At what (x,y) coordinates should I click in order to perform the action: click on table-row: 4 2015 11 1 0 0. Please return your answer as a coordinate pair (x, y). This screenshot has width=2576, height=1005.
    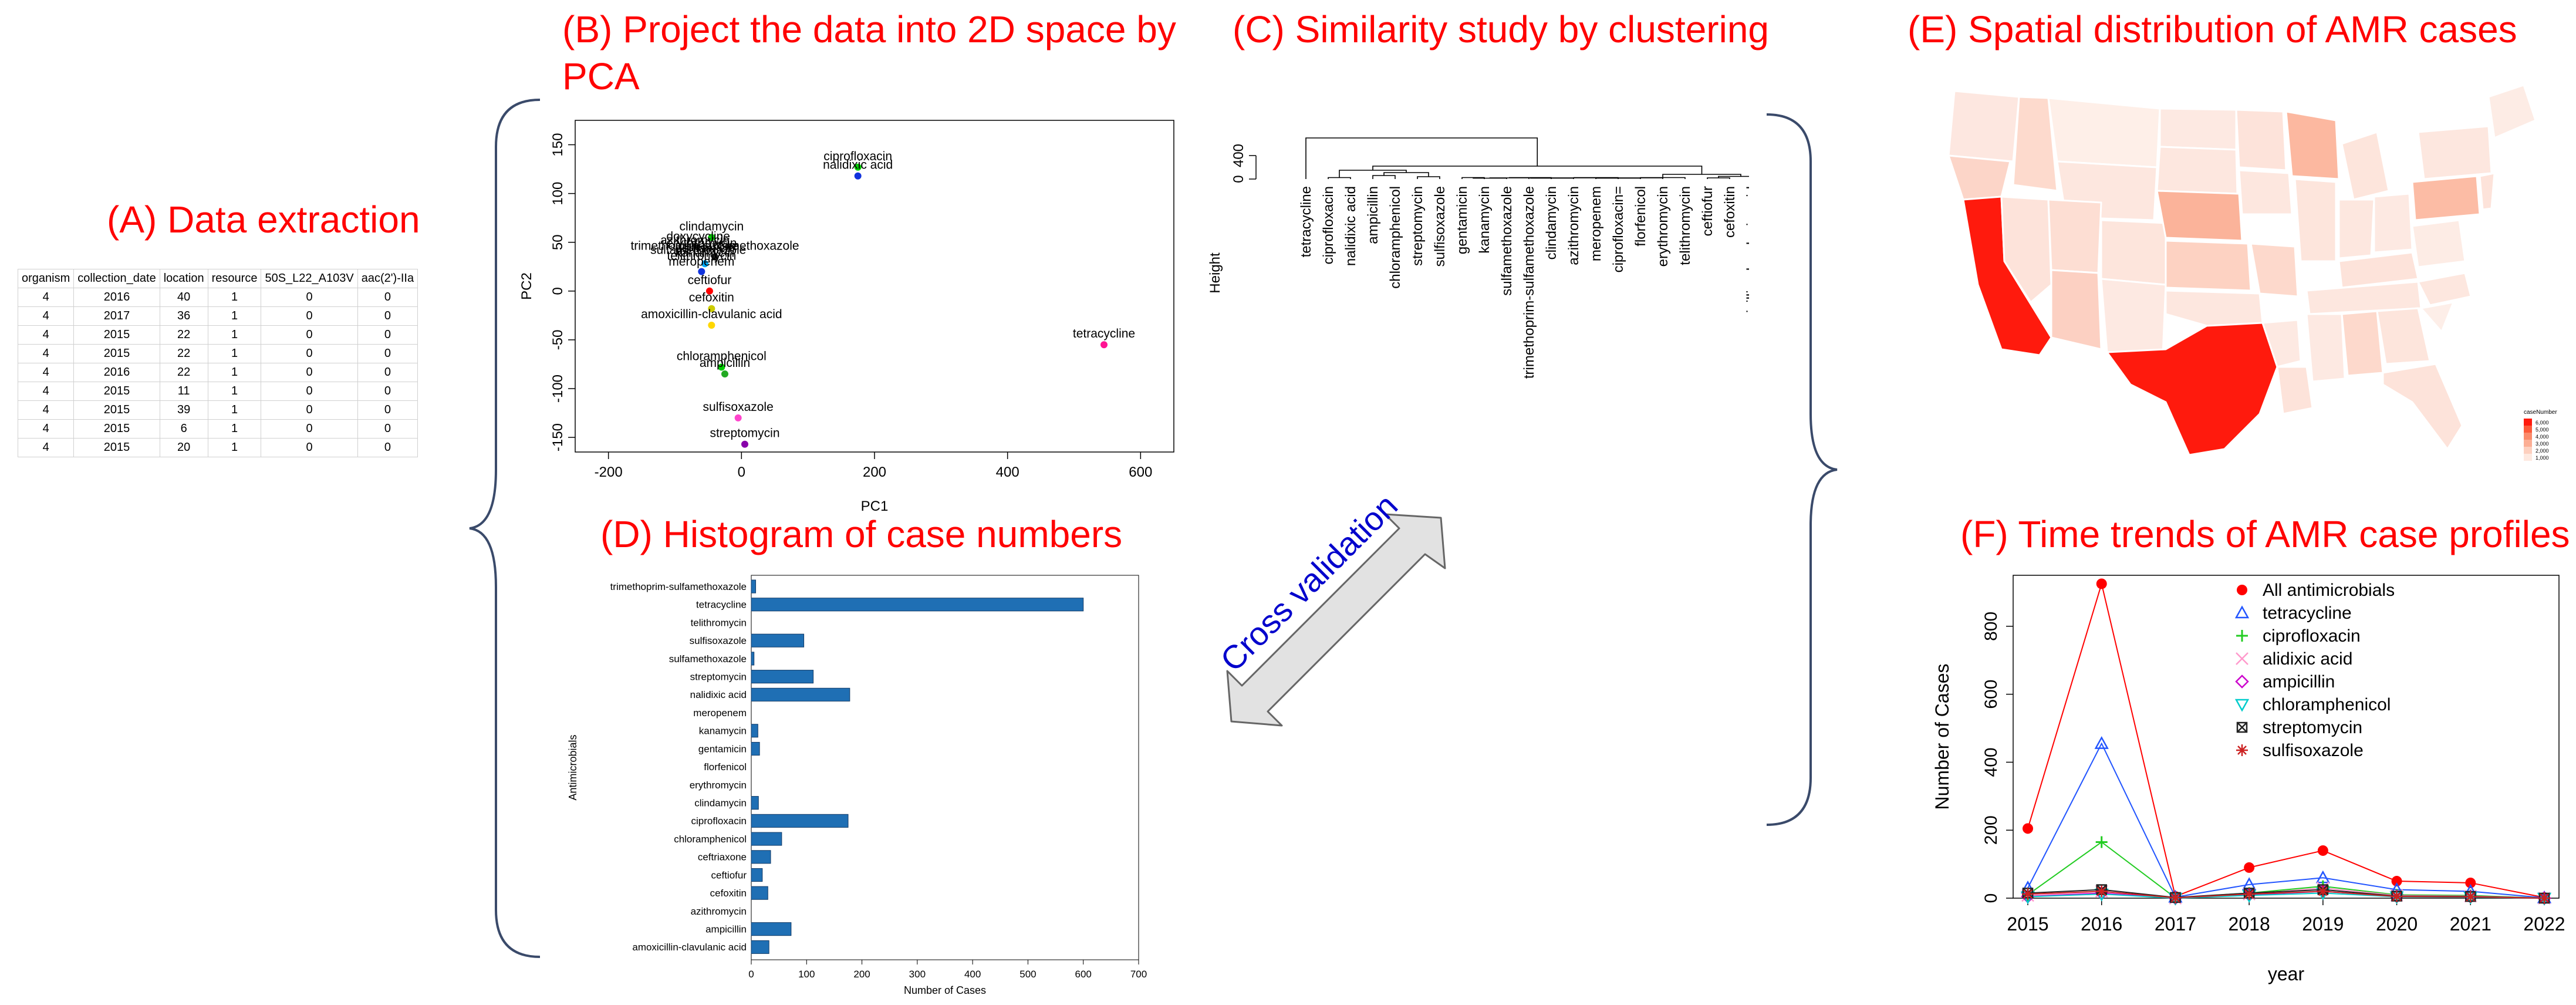
    Looking at the image, I should click on (217, 391).